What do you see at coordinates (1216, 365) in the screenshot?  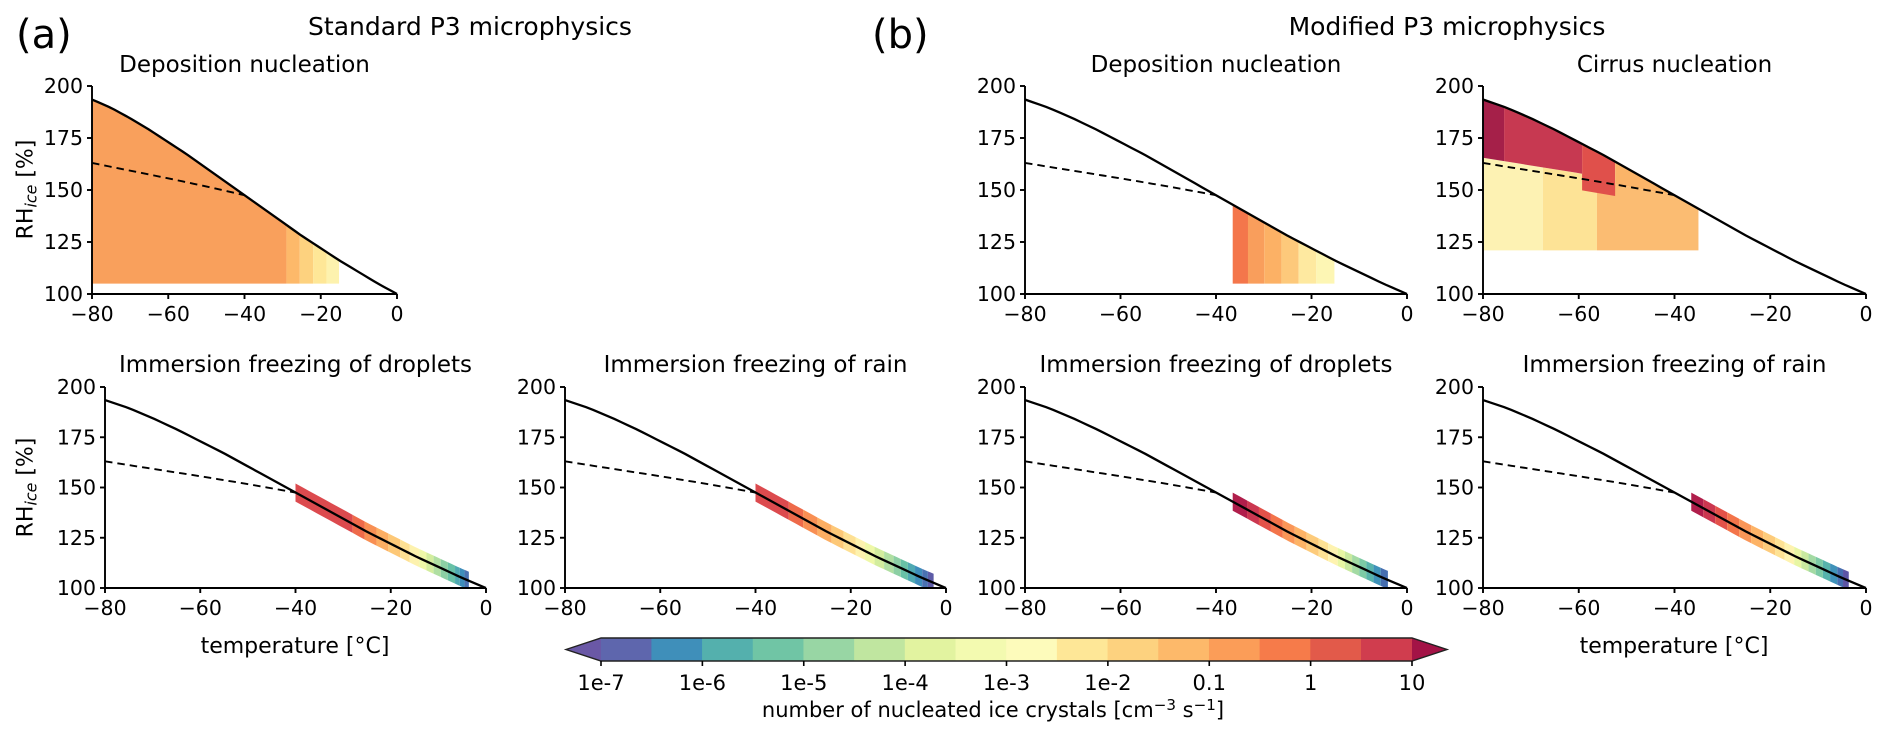 I see `title-b-immersion-droplets: Immersion freezing of droplets` at bounding box center [1216, 365].